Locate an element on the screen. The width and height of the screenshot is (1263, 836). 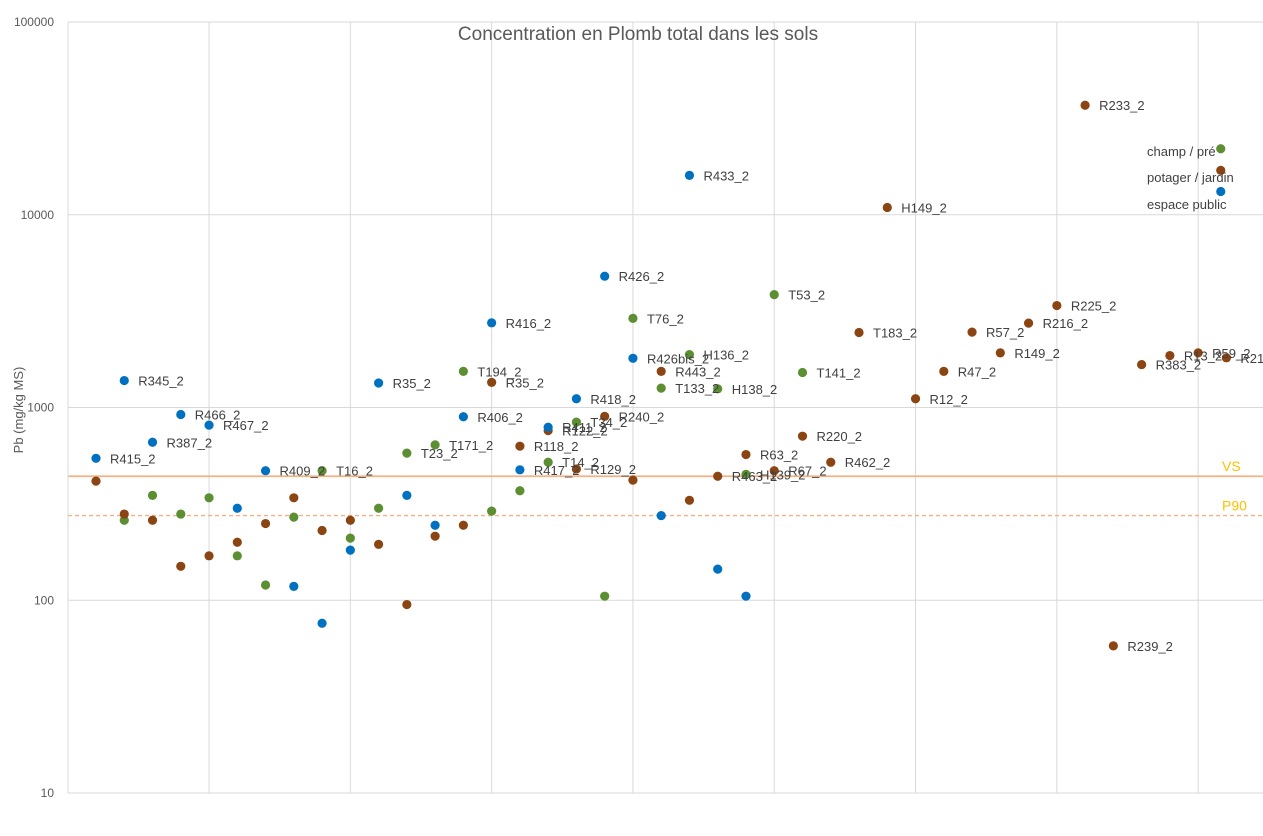
data-label: R149_2 is located at coordinates (1037, 353).